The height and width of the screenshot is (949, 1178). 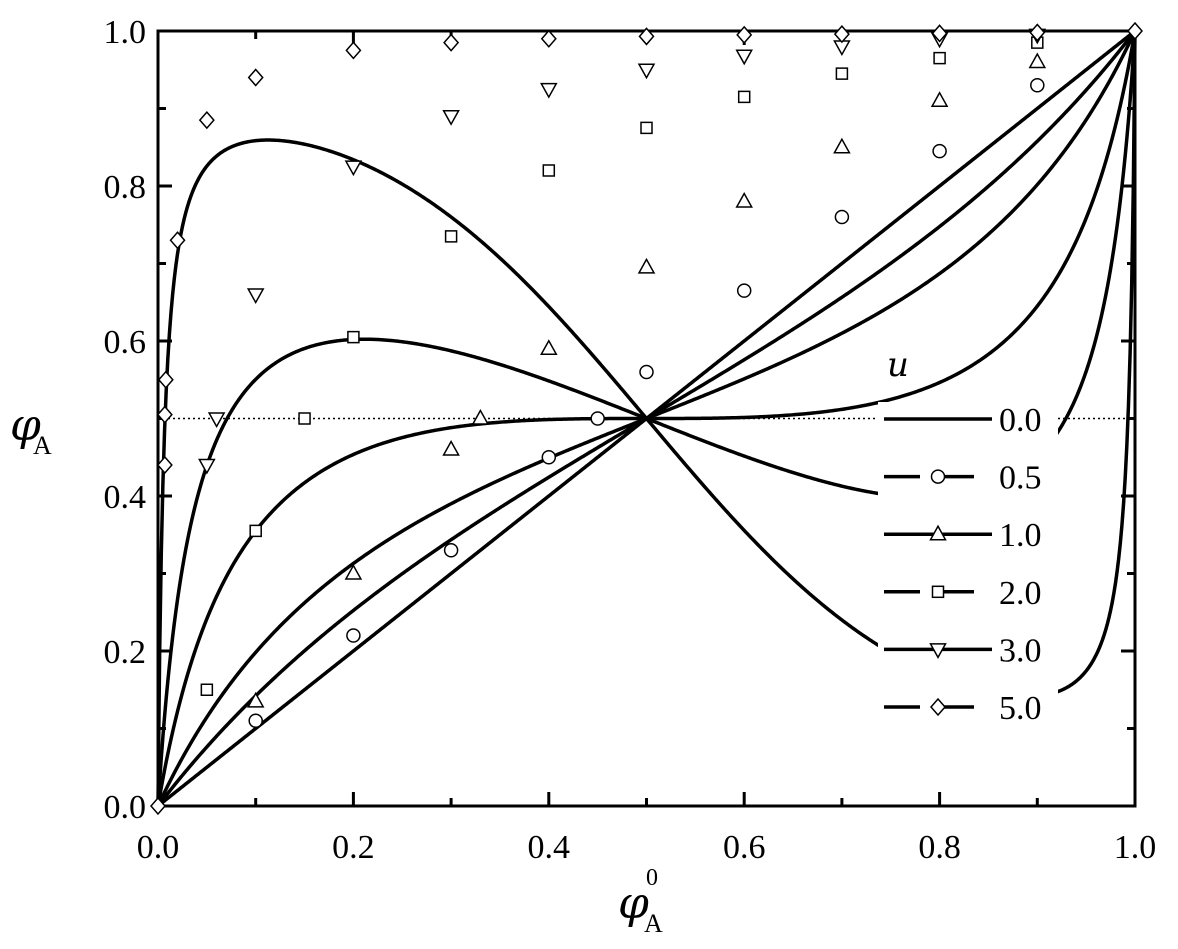 I want to click on y-axis-subscript: A, so click(x=42, y=445).